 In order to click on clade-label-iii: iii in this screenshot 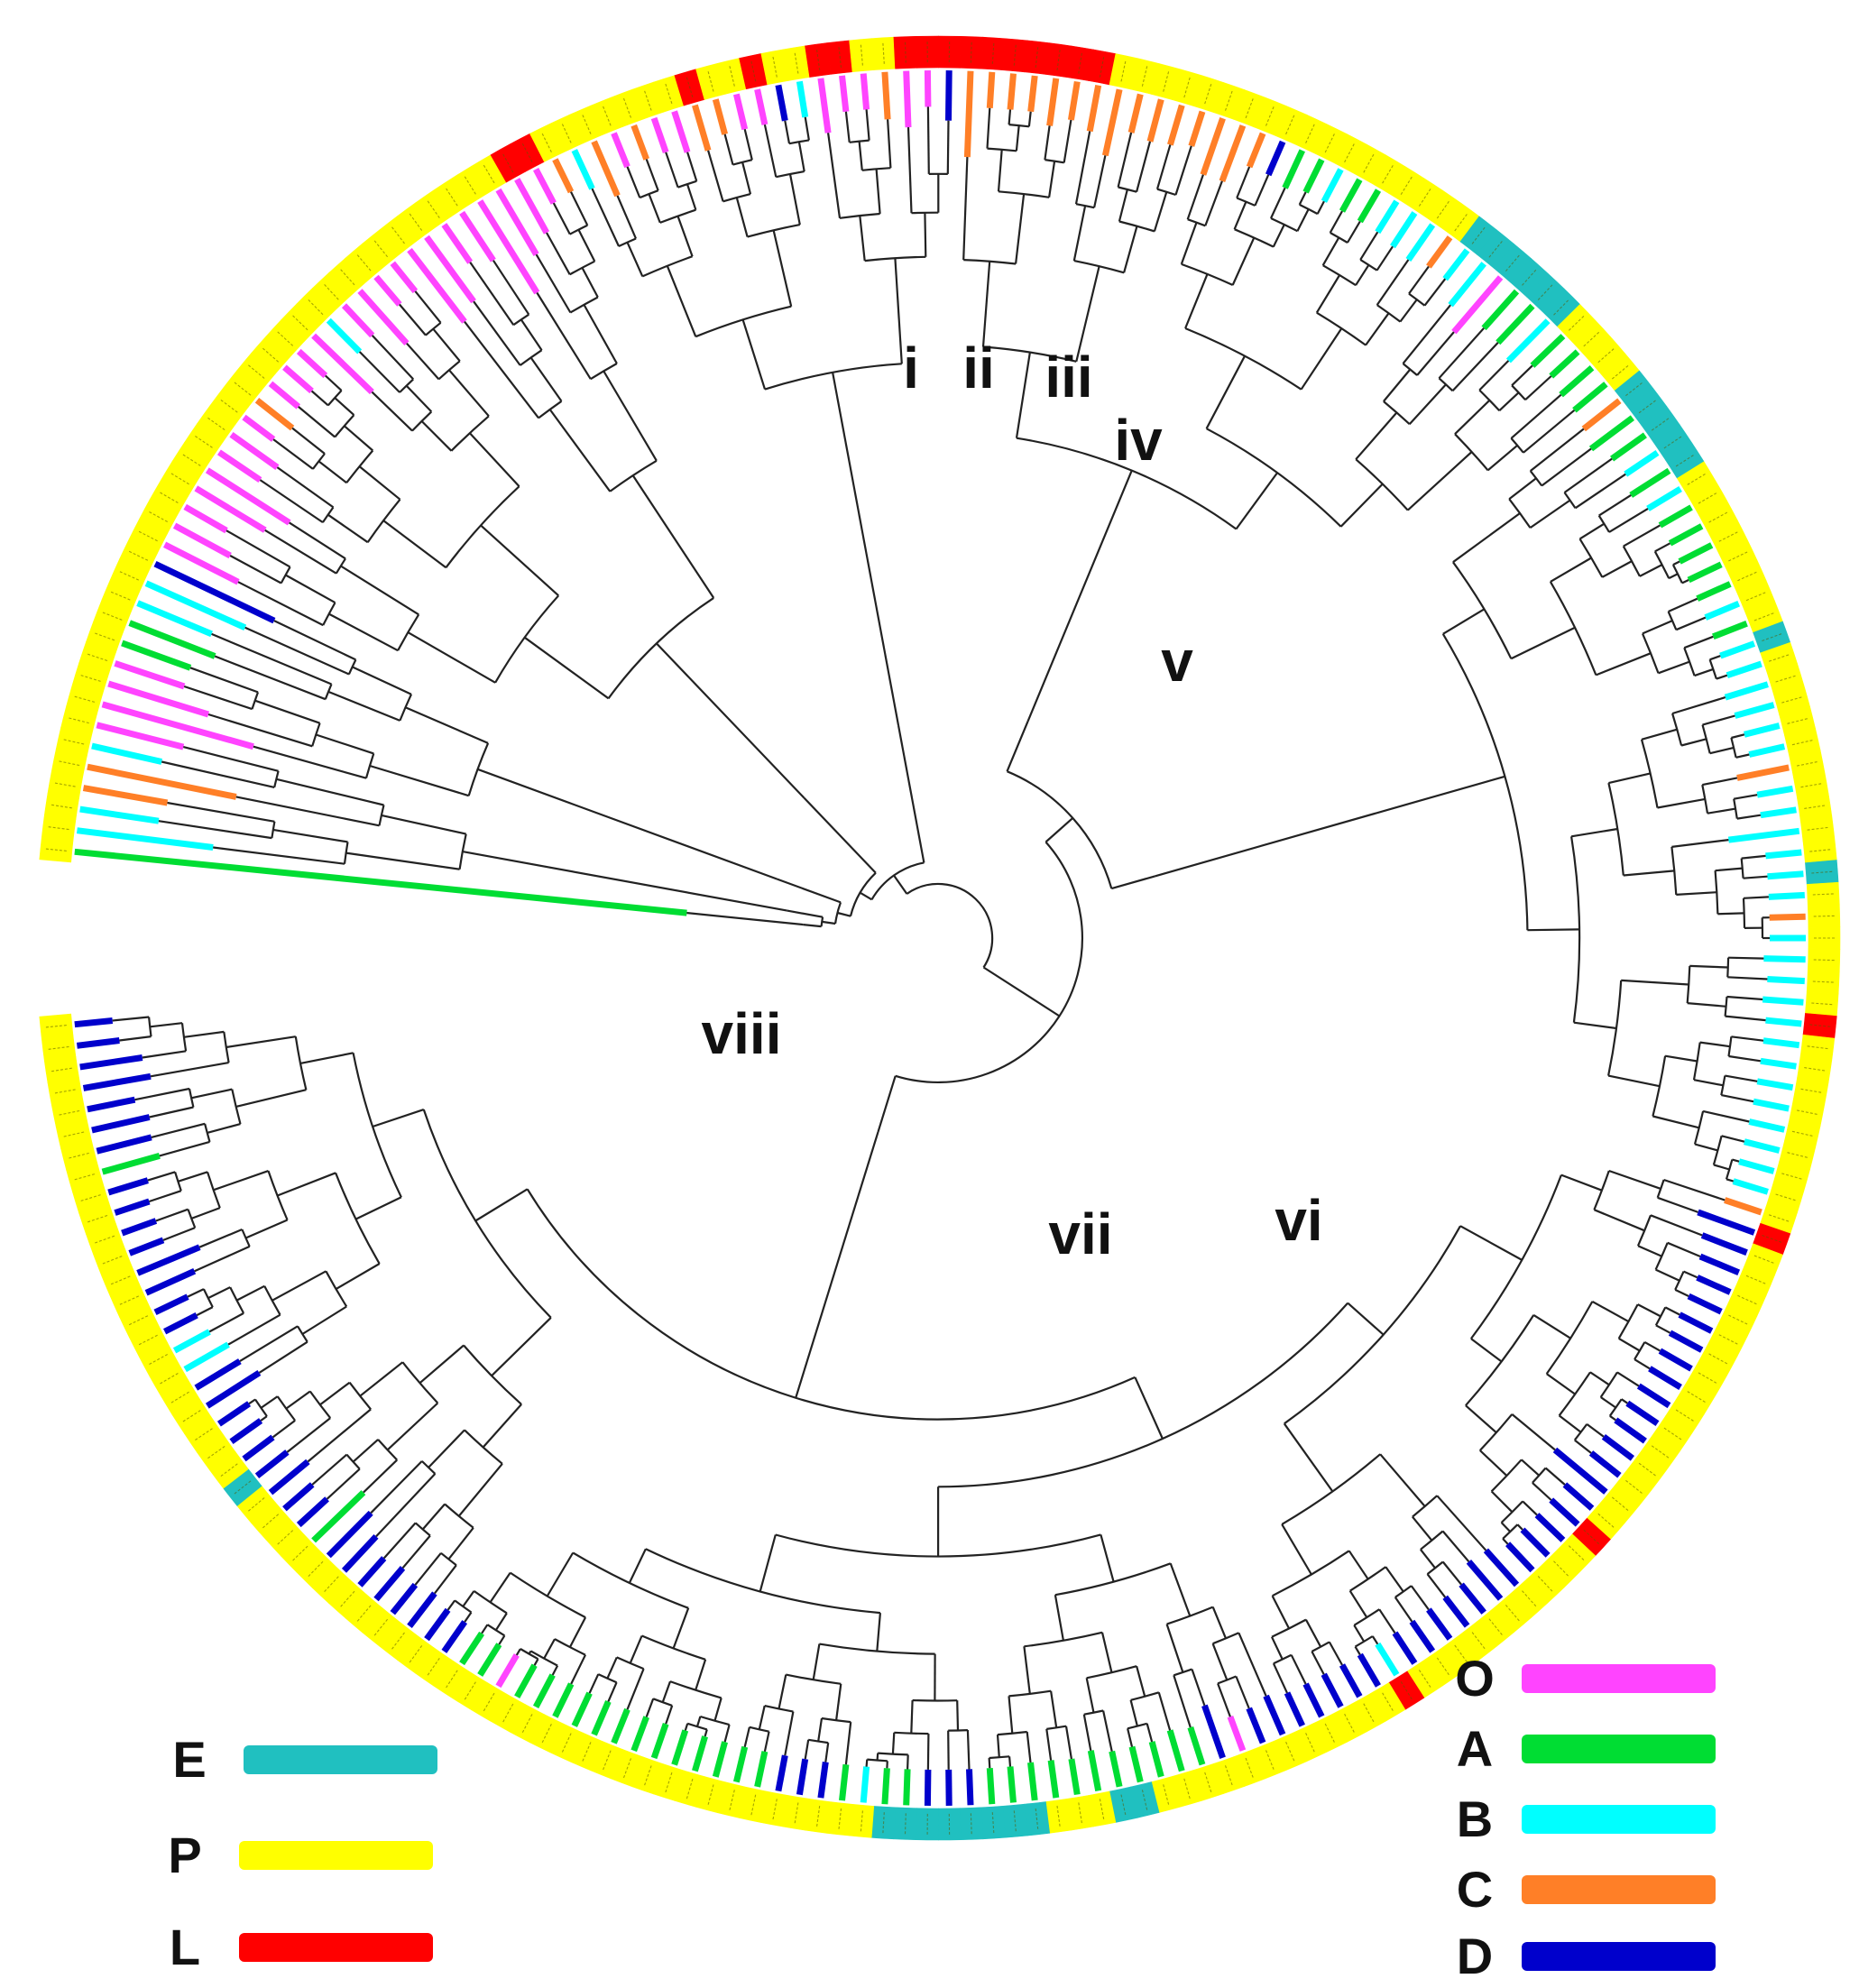, I will do `click(1068, 378)`.